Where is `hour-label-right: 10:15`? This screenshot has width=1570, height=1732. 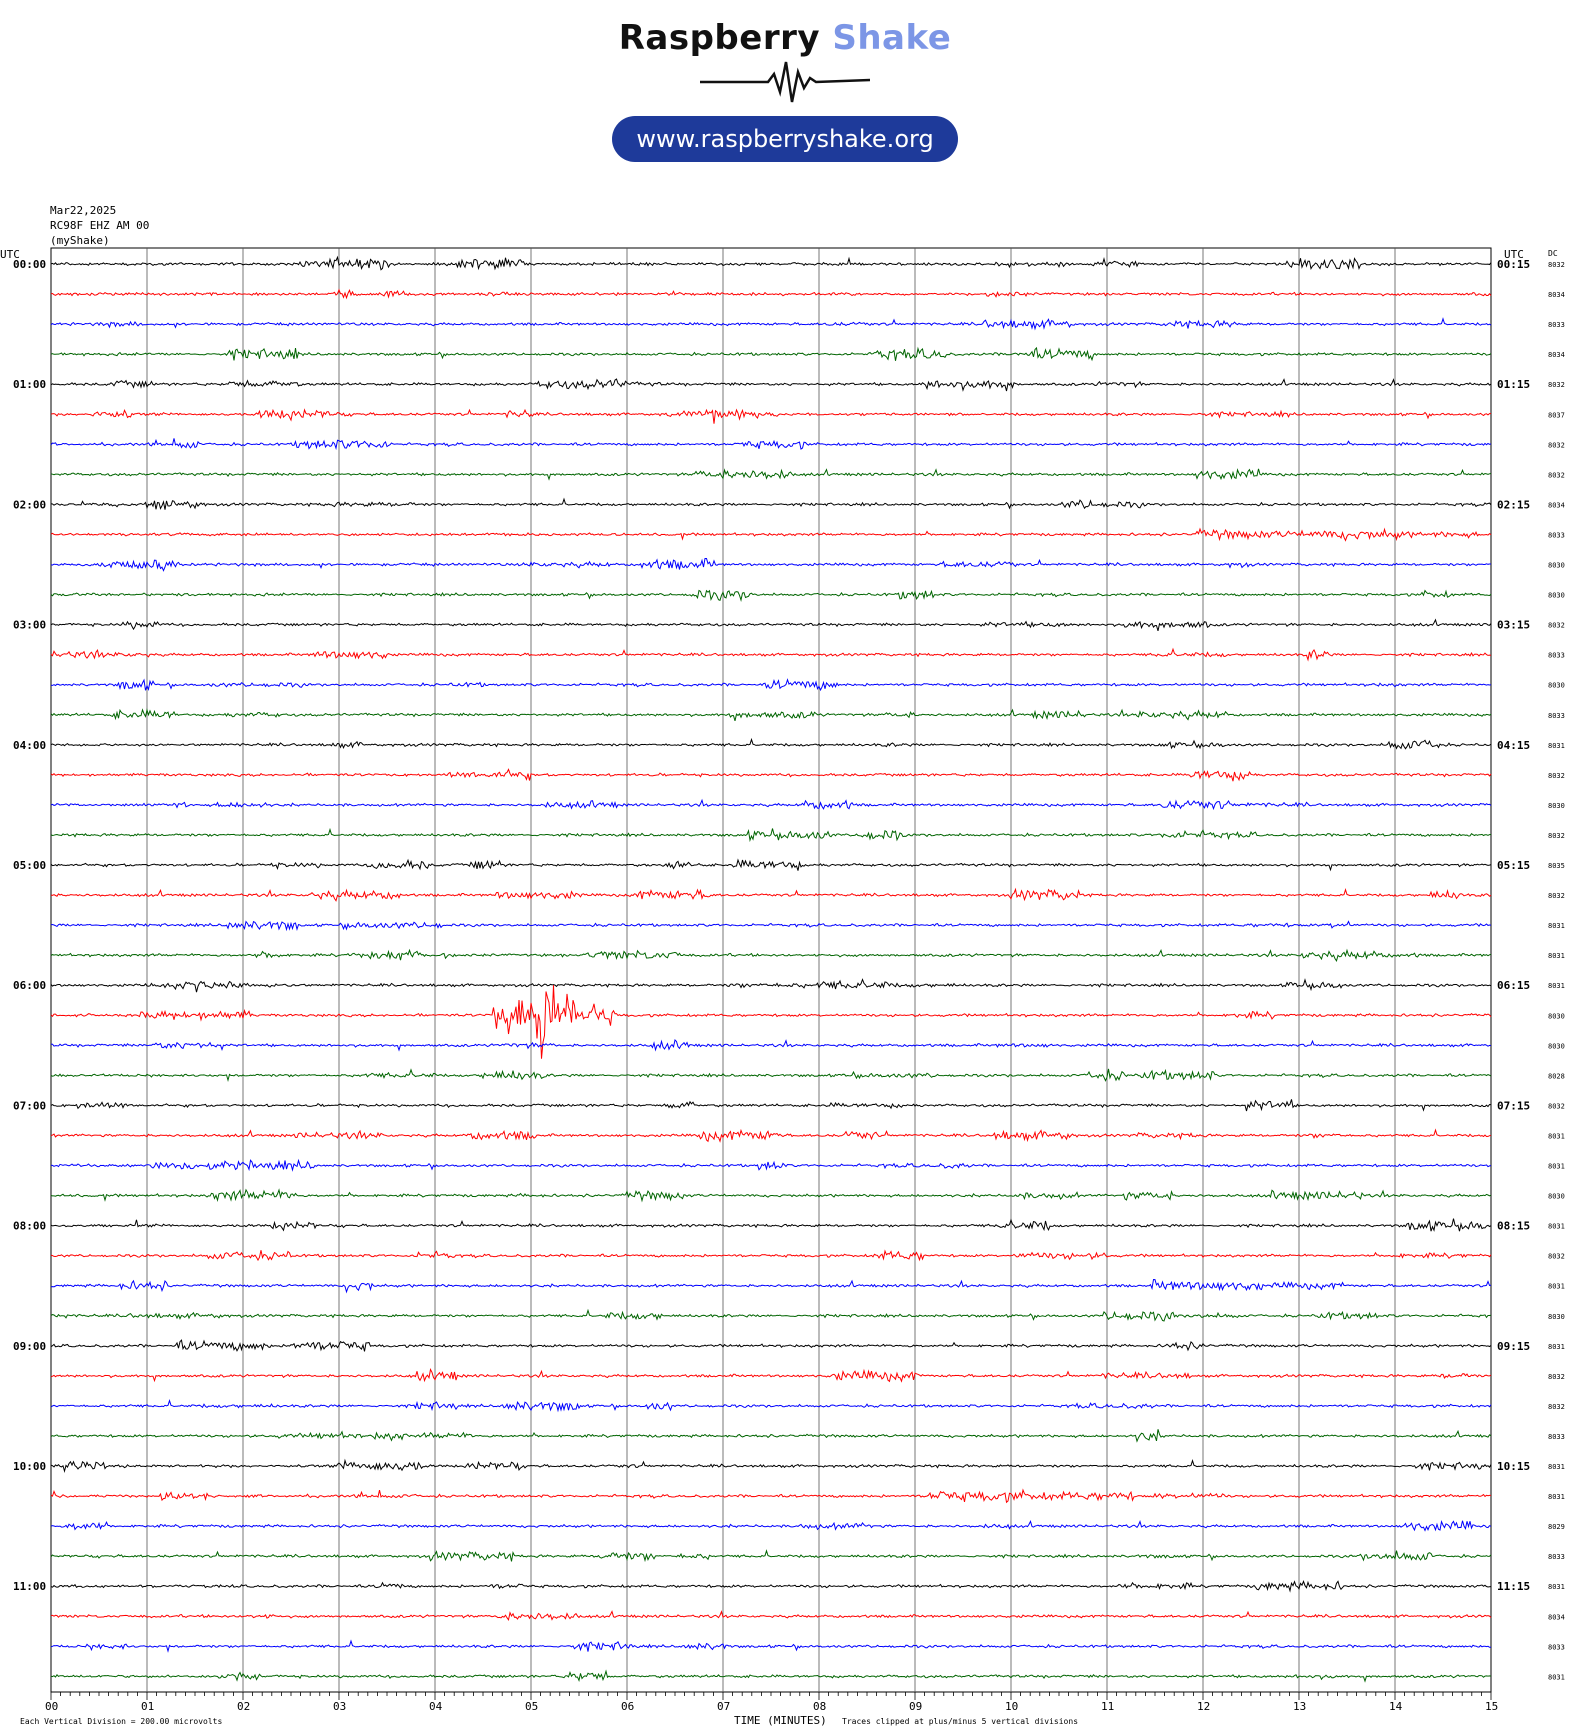
hour-label-right: 10:15 is located at coordinates (1513, 1466).